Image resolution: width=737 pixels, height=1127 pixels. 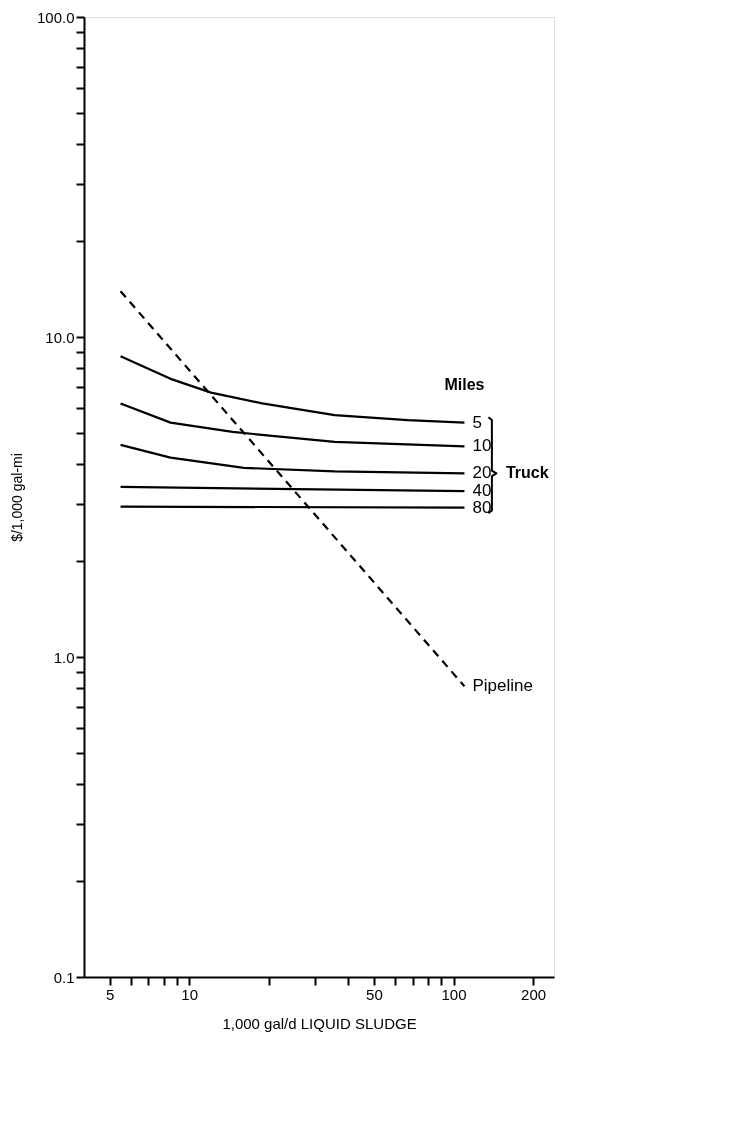 What do you see at coordinates (110, 994) in the screenshot?
I see `x-tick-label: 5` at bounding box center [110, 994].